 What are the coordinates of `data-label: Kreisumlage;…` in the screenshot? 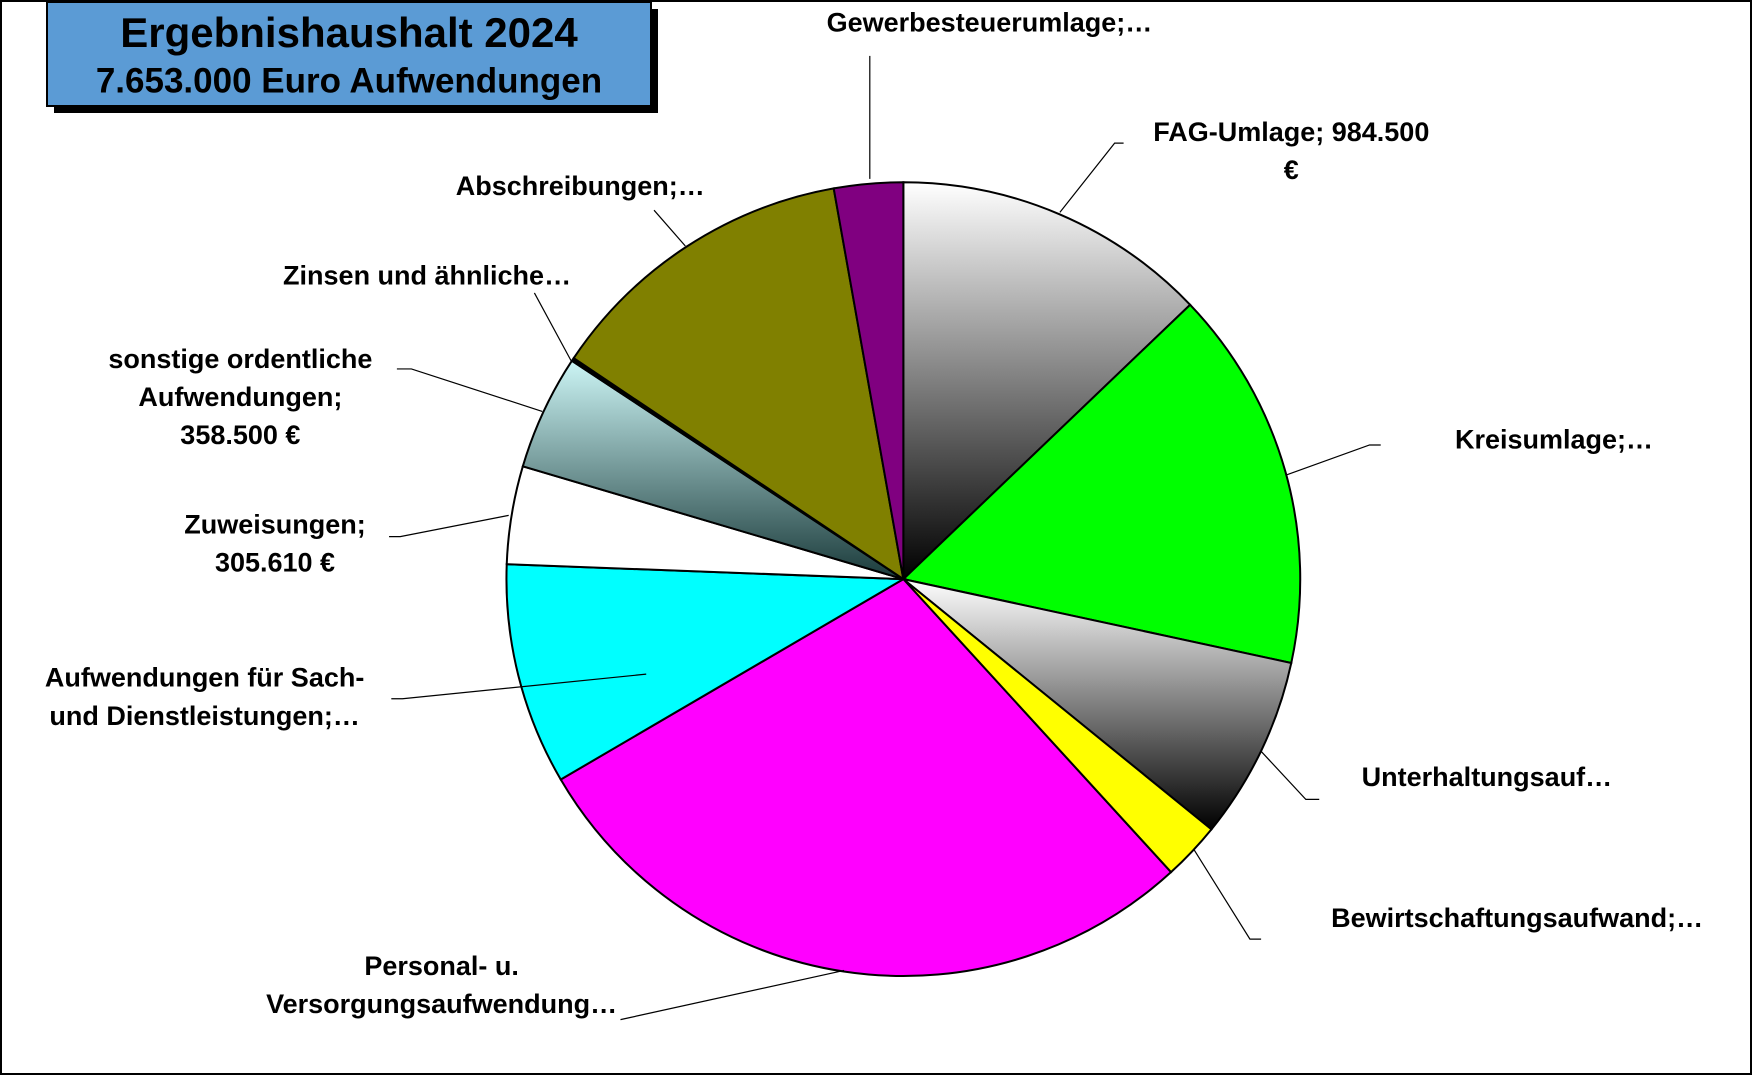 It's located at (1554, 440).